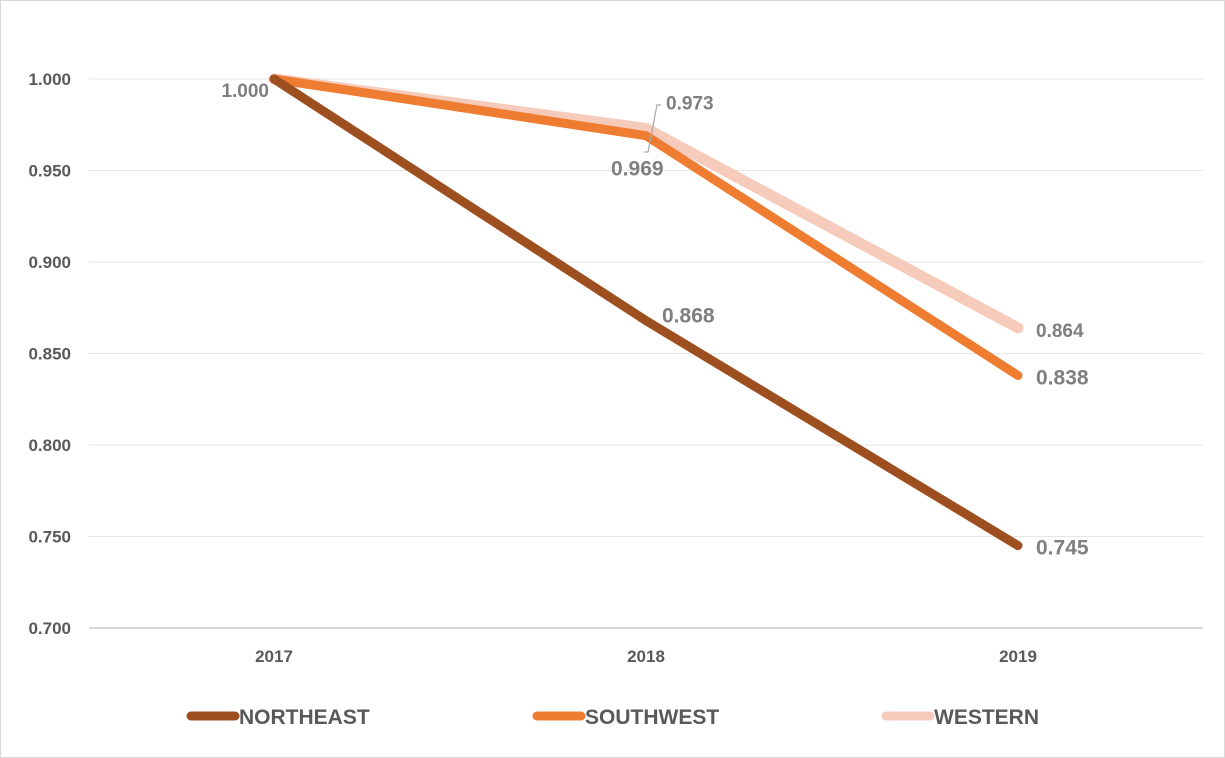 This screenshot has width=1225, height=758. Describe the element at coordinates (274, 656) in the screenshot. I see `x-tick-label: 2017` at that location.